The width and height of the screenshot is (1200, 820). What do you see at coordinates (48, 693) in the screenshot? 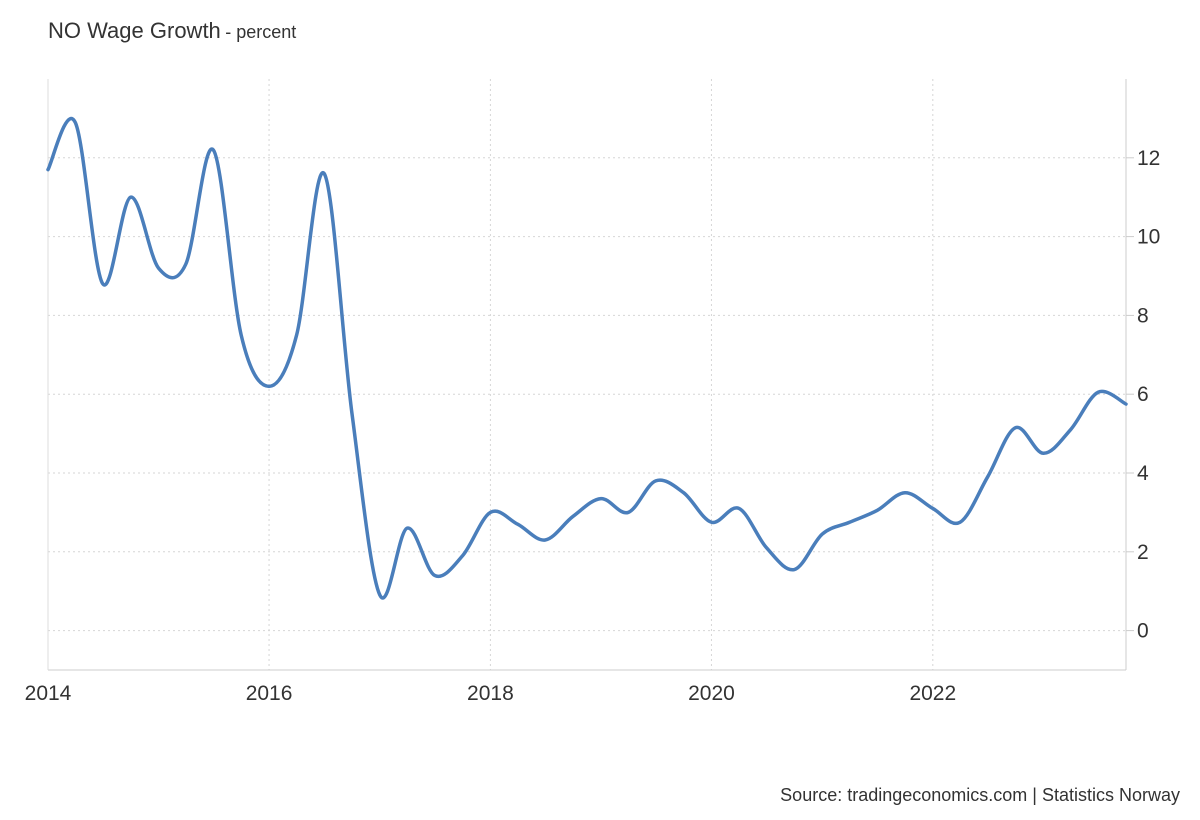
I see `x-tick-label: 2014` at bounding box center [48, 693].